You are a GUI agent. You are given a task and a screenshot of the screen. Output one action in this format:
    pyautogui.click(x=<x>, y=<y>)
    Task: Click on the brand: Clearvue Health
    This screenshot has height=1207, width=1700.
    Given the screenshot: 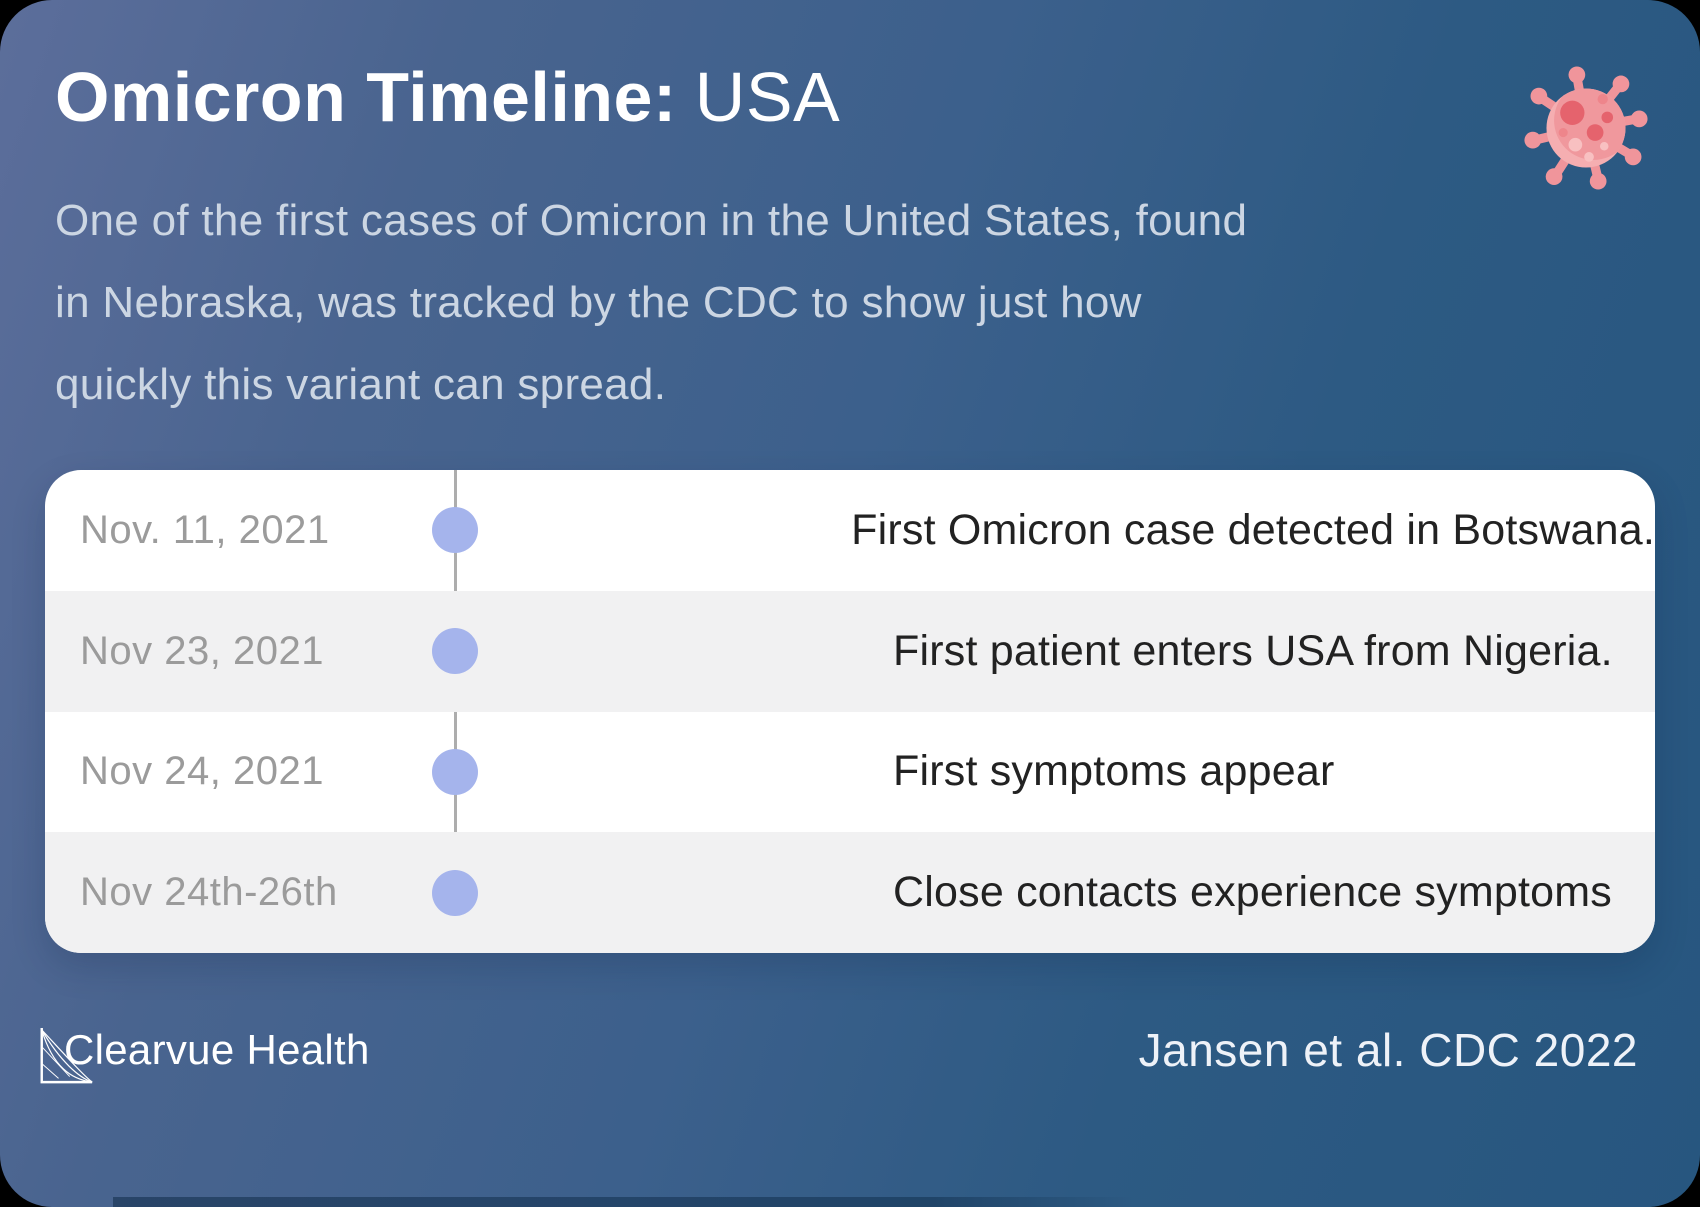 What is the action you would take?
    pyautogui.click(x=204, y=1052)
    